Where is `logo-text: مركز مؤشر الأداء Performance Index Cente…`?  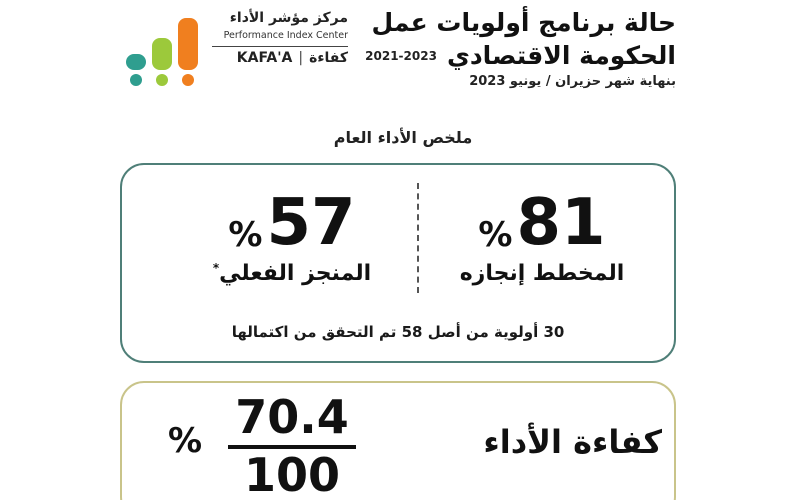
logo-text: مركز مؤشر الأداء Performance Index Cente… is located at coordinates (280, 38).